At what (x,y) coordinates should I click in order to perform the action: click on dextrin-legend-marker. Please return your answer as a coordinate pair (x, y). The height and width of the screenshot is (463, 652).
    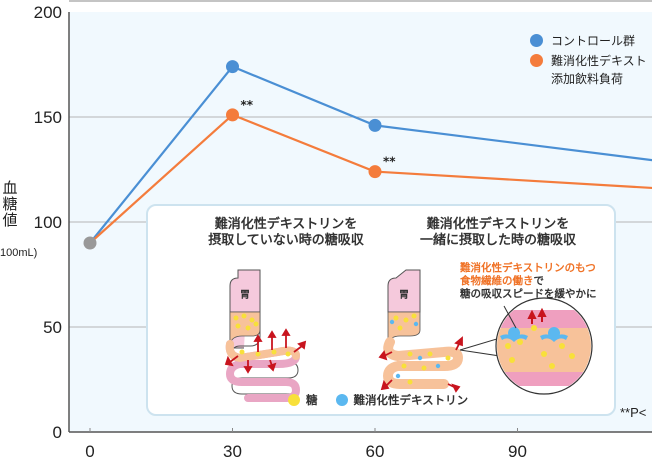
    Looking at the image, I should click on (341, 400).